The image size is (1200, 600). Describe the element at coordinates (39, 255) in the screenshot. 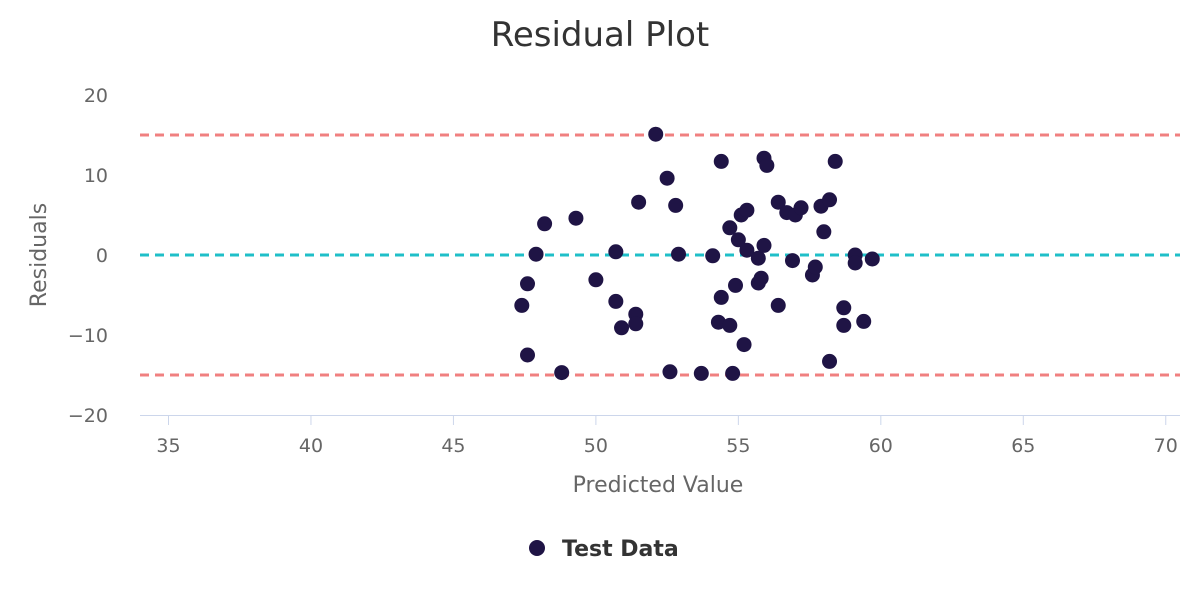

I see `y-axis-title: Residuals` at that location.